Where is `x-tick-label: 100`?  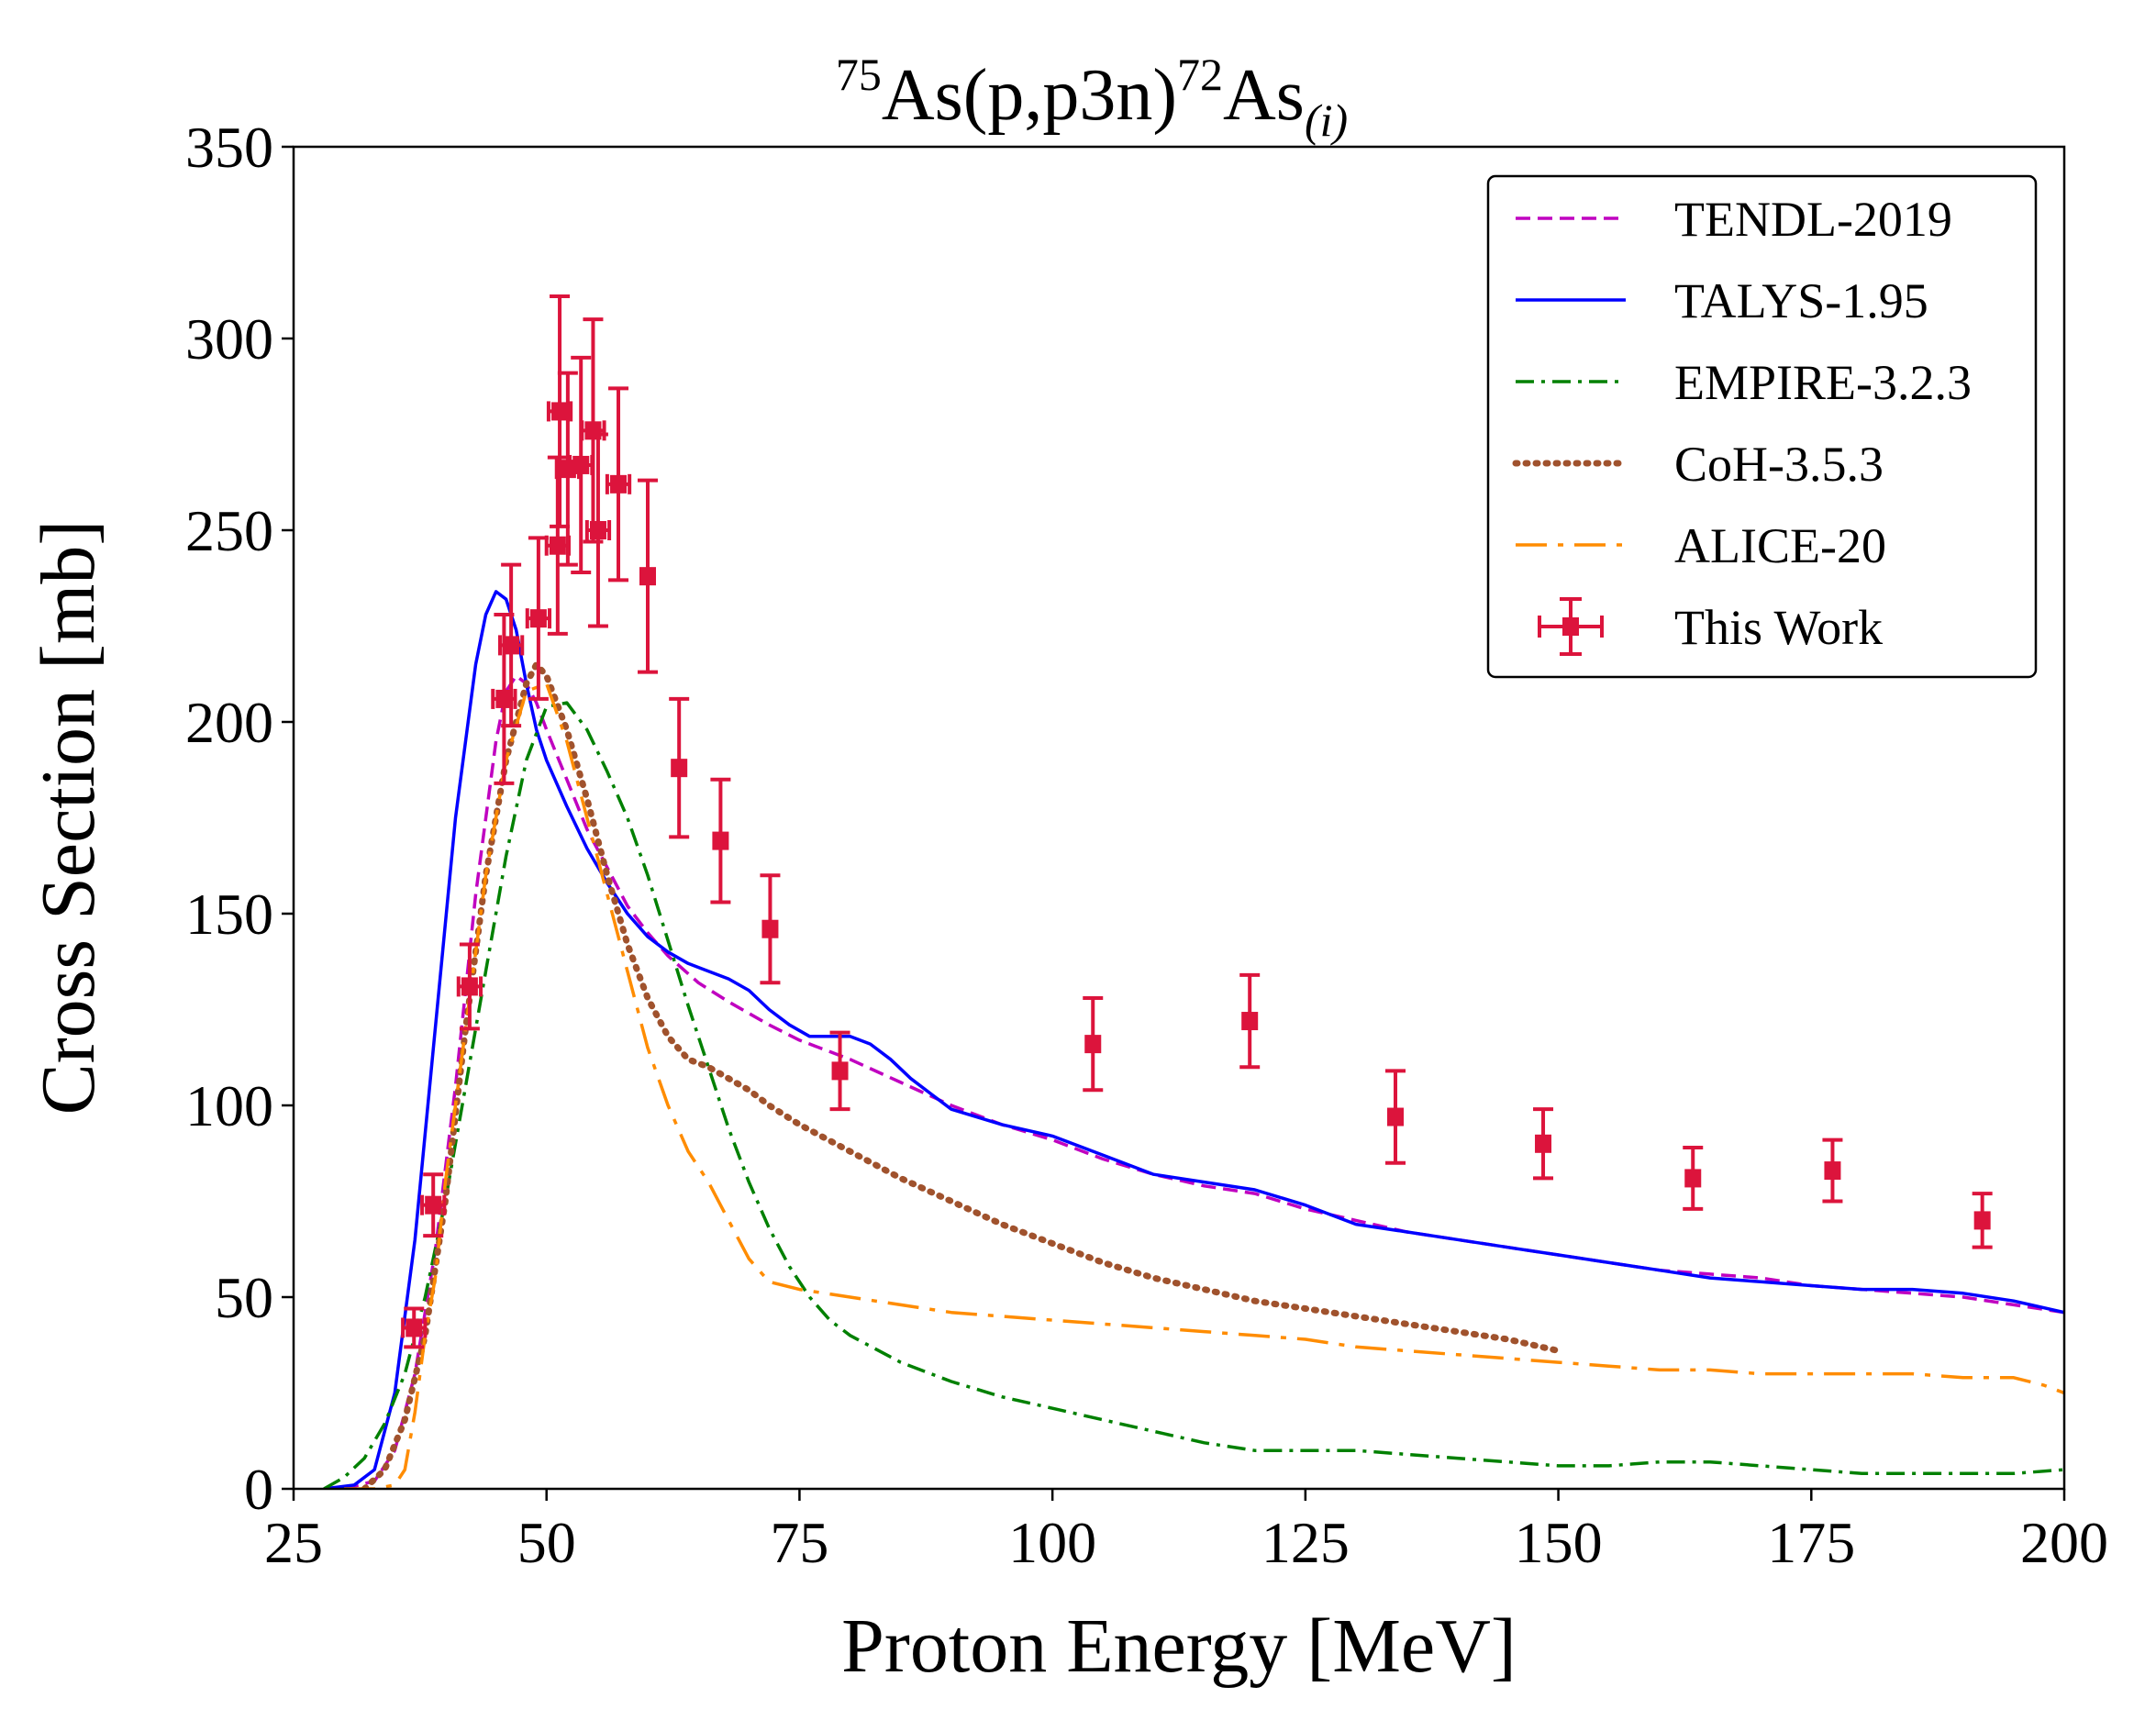
x-tick-label: 100 is located at coordinates (1052, 1542).